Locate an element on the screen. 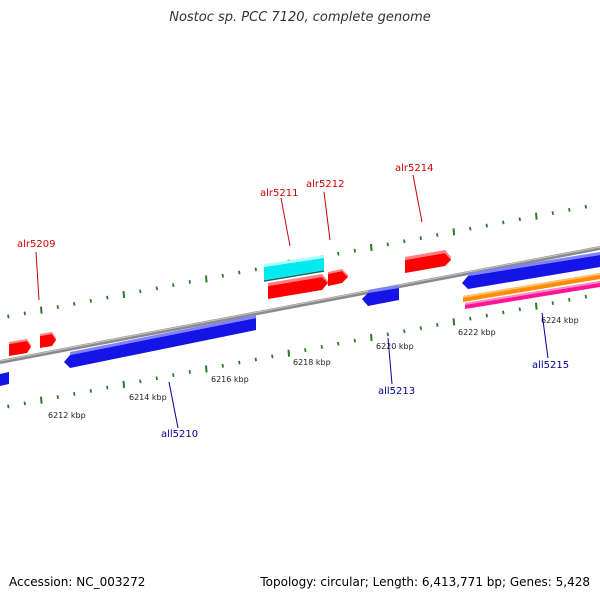 This screenshot has width=600, height=600. scale-label: 6212 kbp is located at coordinates (67, 415).